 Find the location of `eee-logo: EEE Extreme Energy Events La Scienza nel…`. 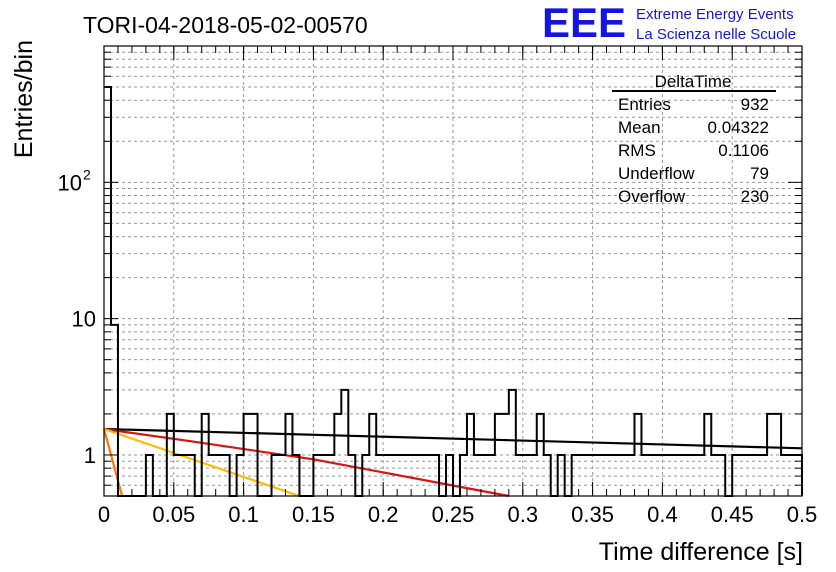

eee-logo: EEE Extreme Energy Events La Scienza nel… is located at coordinates (669, 23).